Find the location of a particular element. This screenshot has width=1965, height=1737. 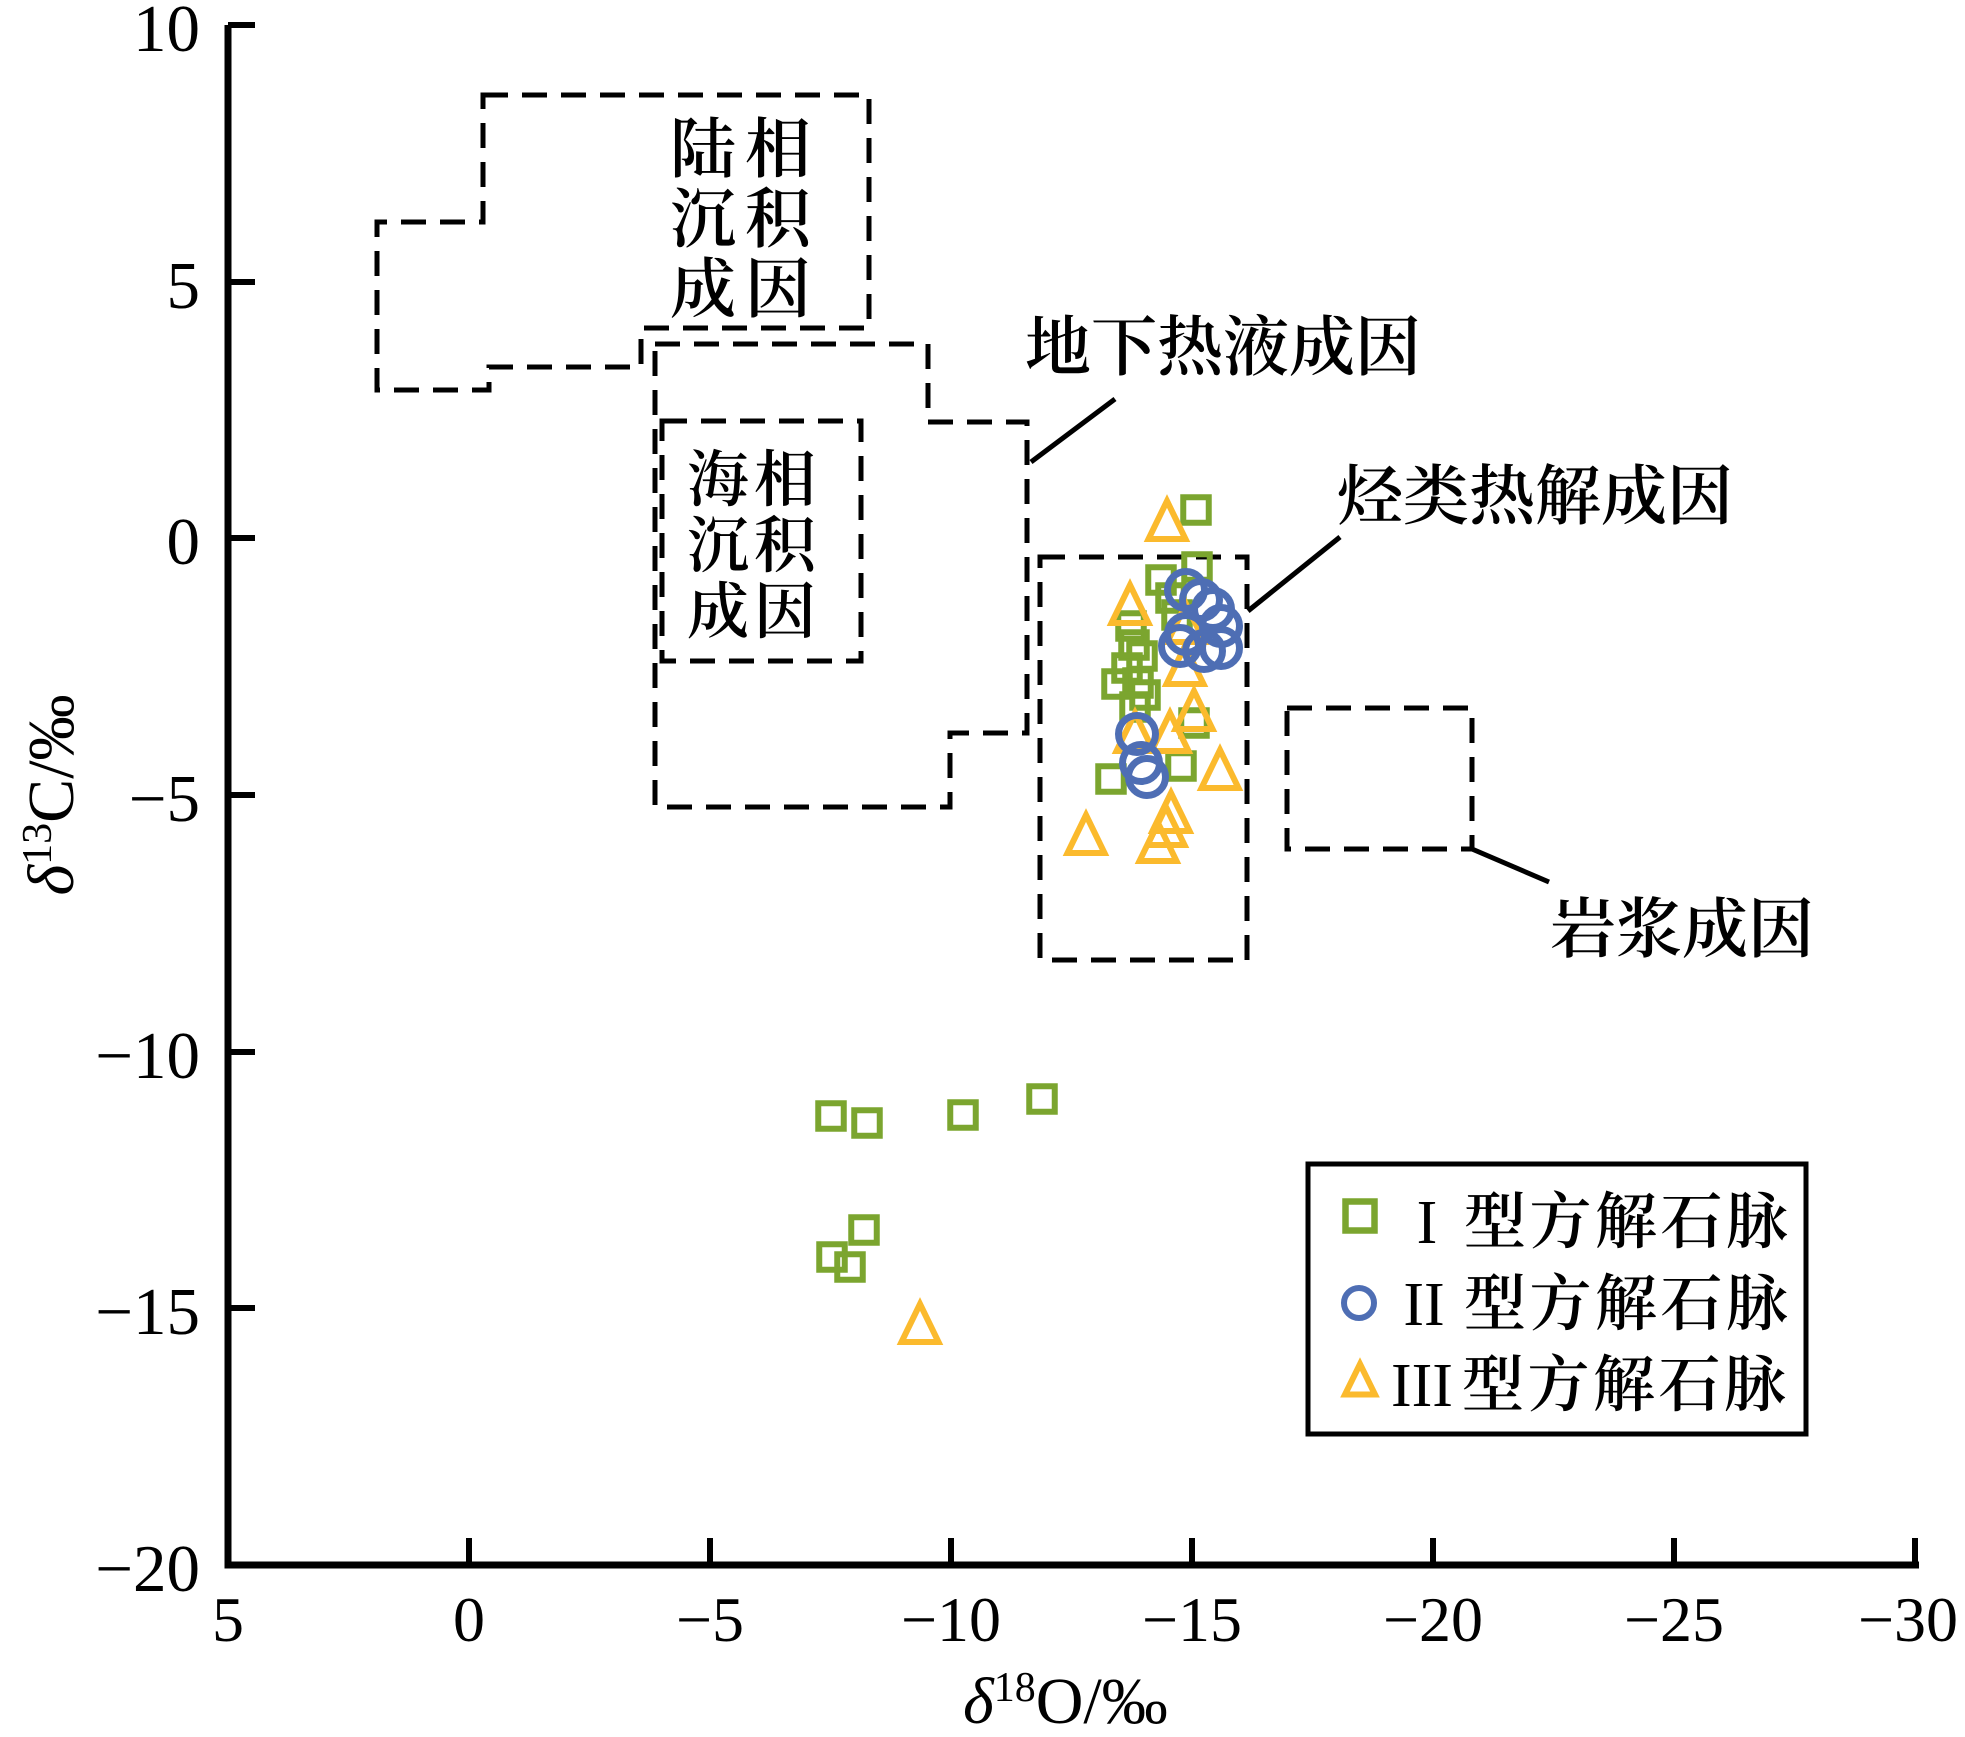

svg-text: δ18O/‰ is located at coordinates (1065, 1701).